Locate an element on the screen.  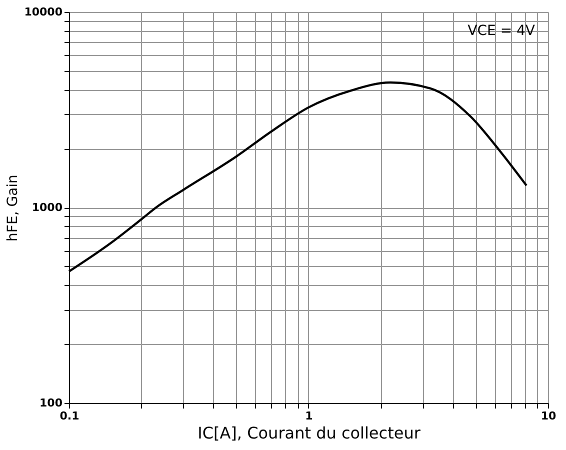
x-tick-label: 10 is located at coordinates (548, 416).